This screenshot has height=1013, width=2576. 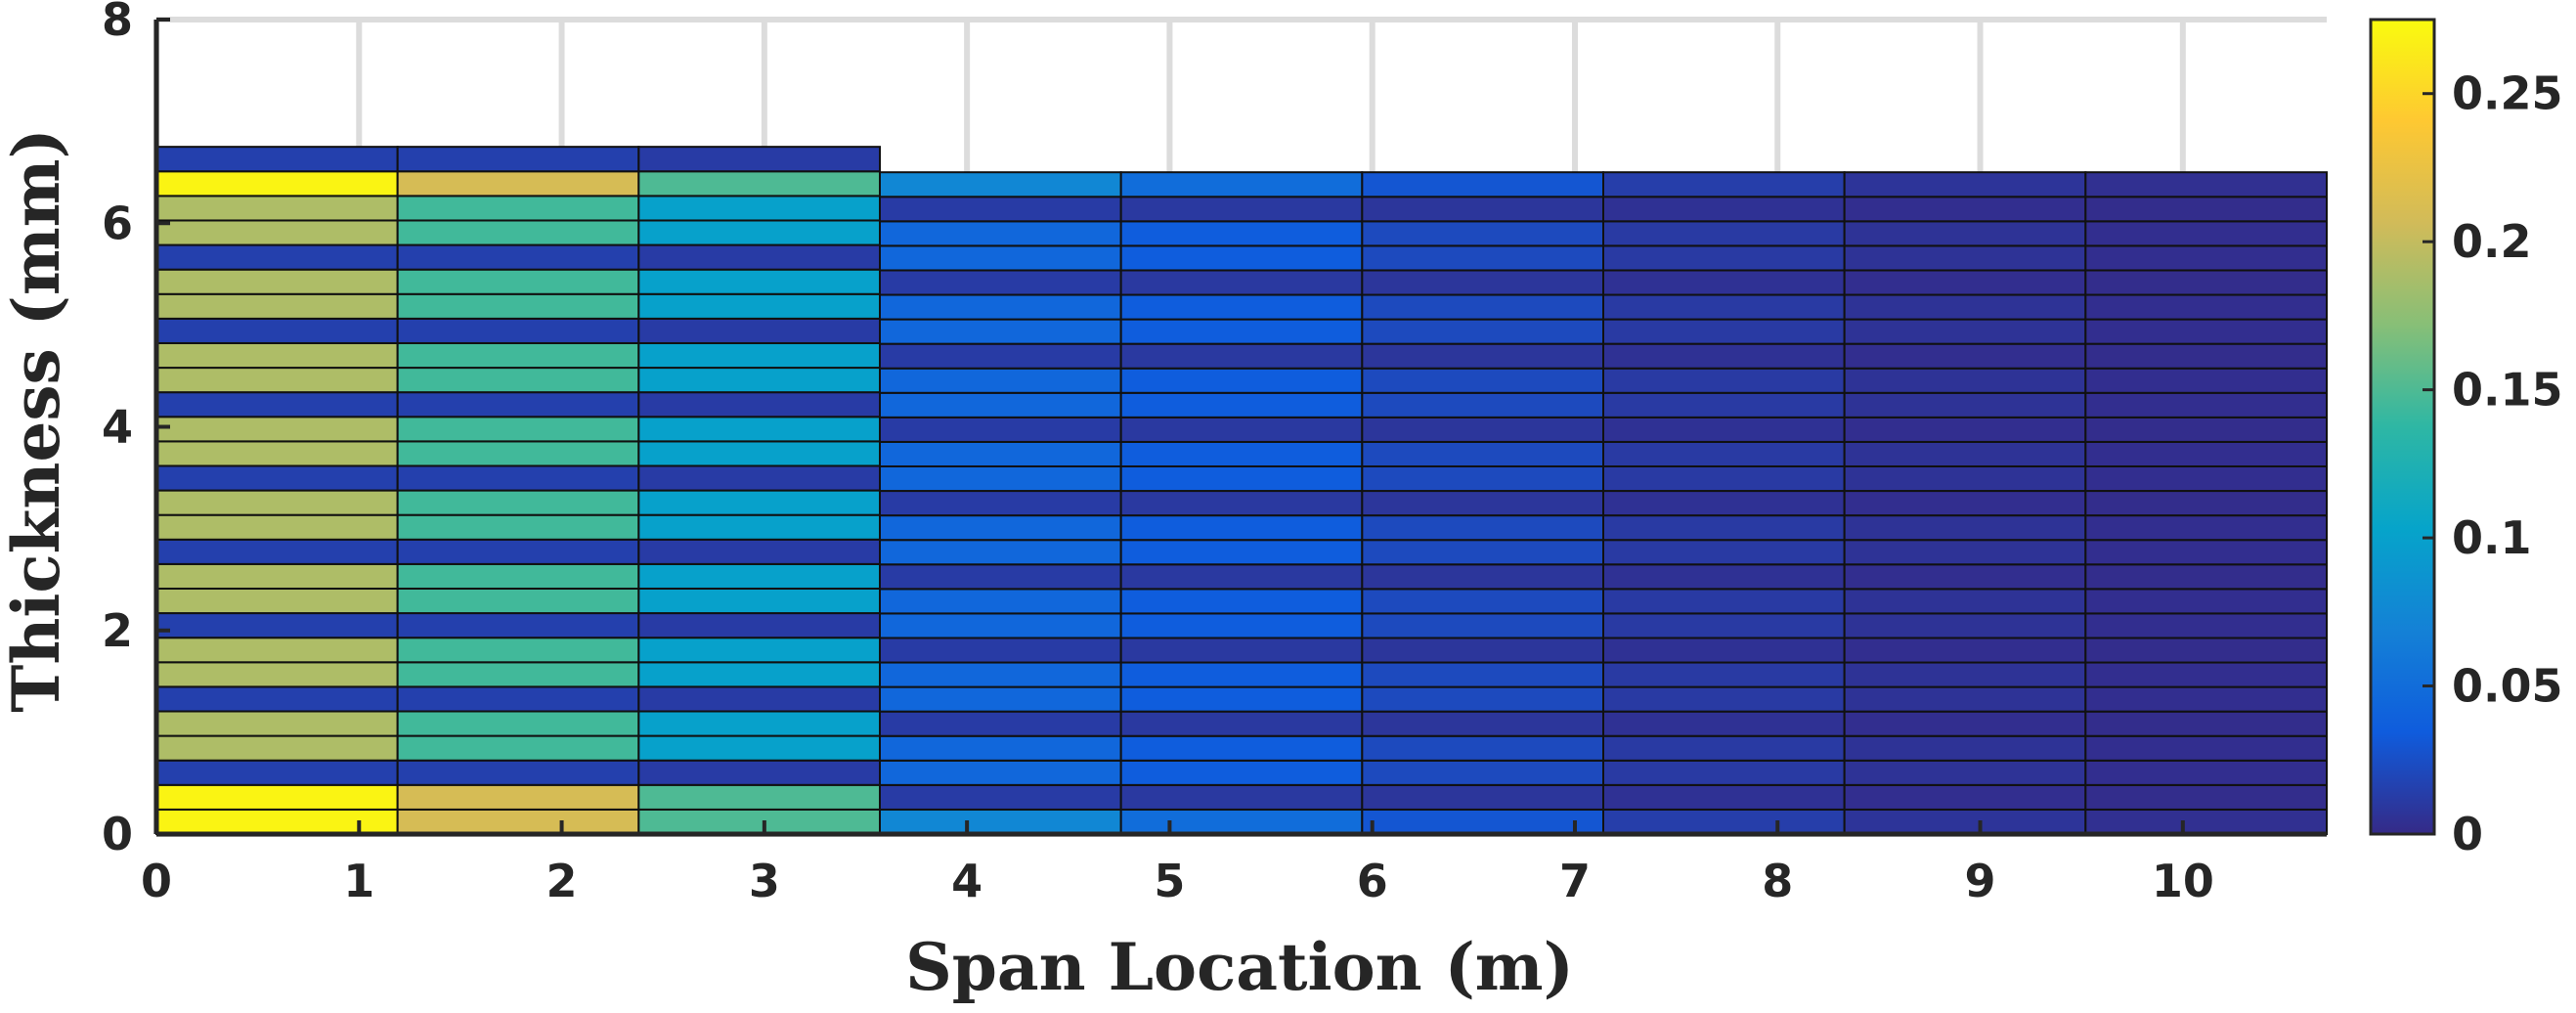 I want to click on x-tick-label: 5, so click(x=1169, y=881).